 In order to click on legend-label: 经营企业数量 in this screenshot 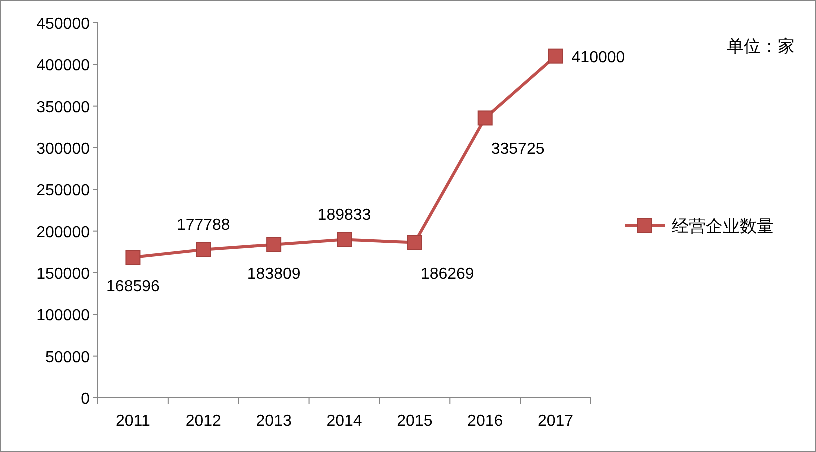, I will do `click(723, 226)`.